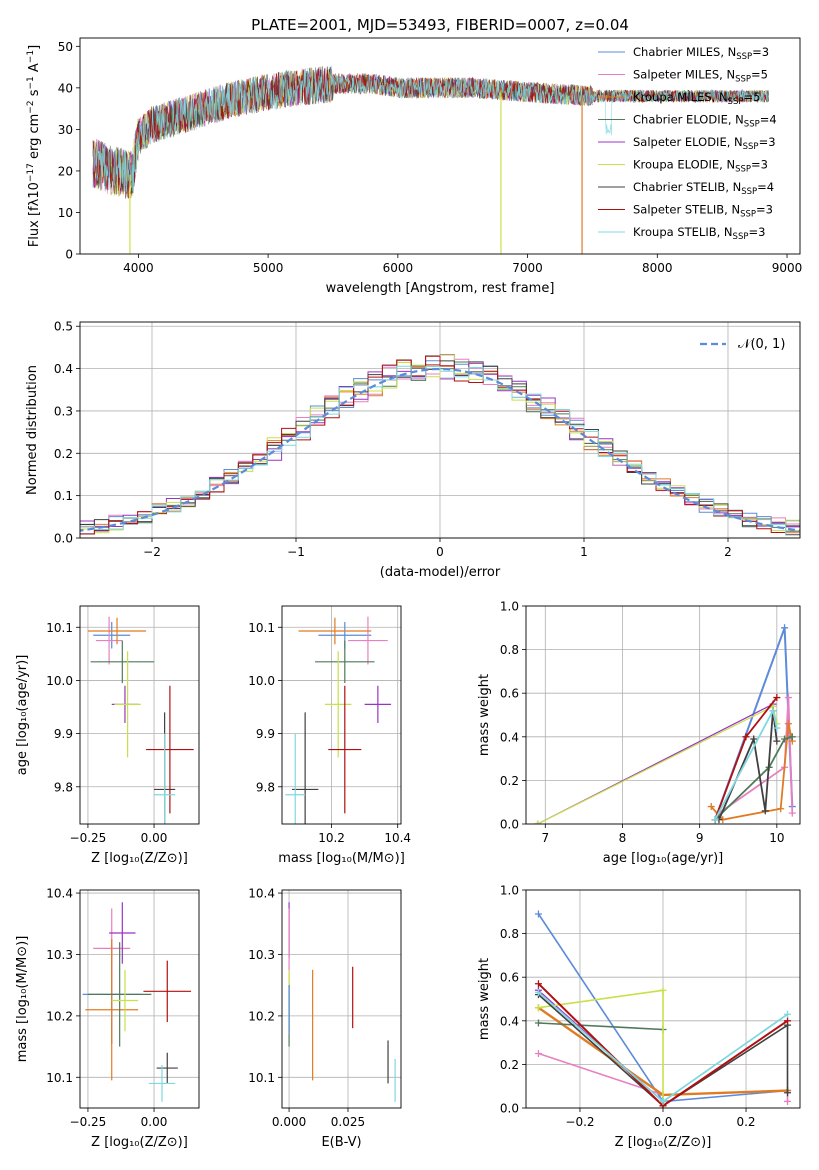 The width and height of the screenshot is (819, 1170). I want to click on y-axis-label-part: erg cm, so click(34, 138).